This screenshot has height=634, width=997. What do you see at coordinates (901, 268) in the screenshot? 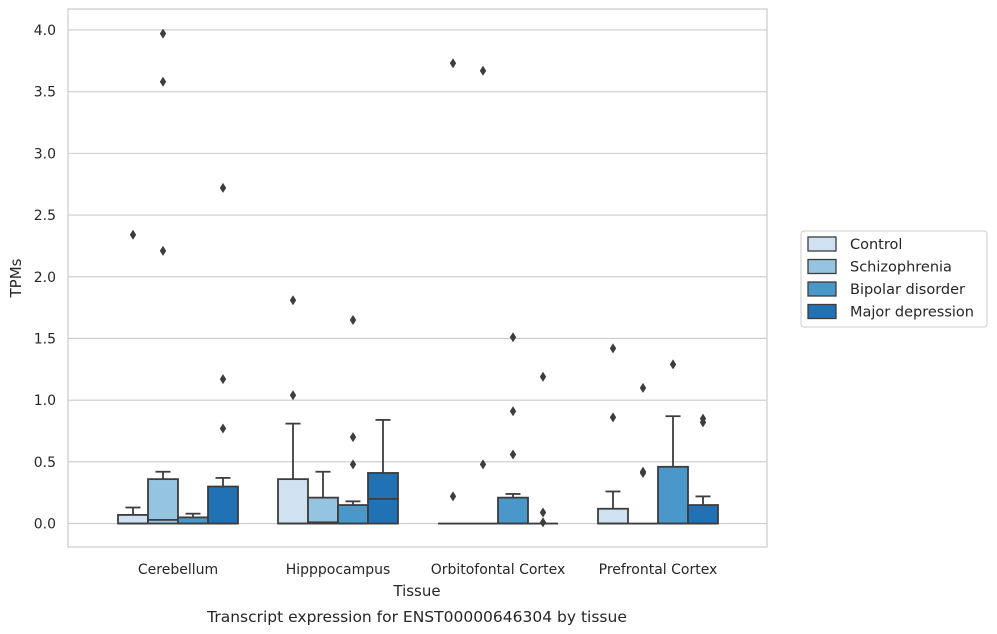
I see `legend-label: Schizophrenia` at bounding box center [901, 268].